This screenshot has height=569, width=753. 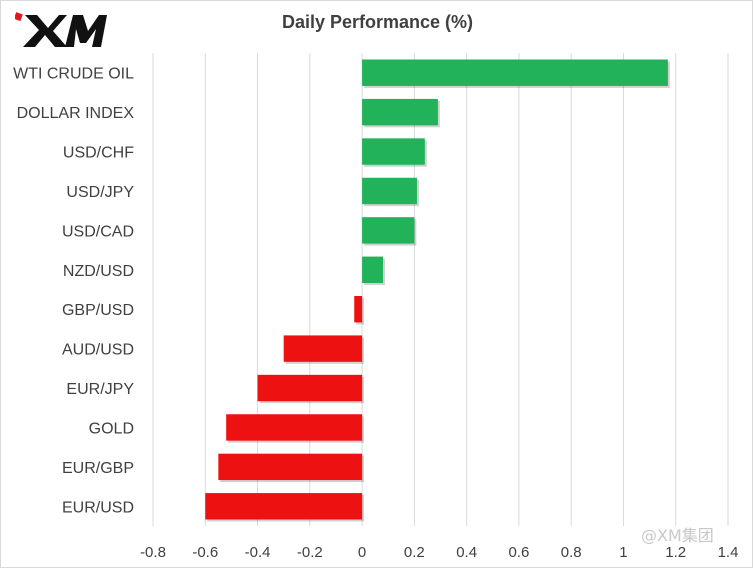 I want to click on category-label: AUD/USD, so click(x=98, y=350).